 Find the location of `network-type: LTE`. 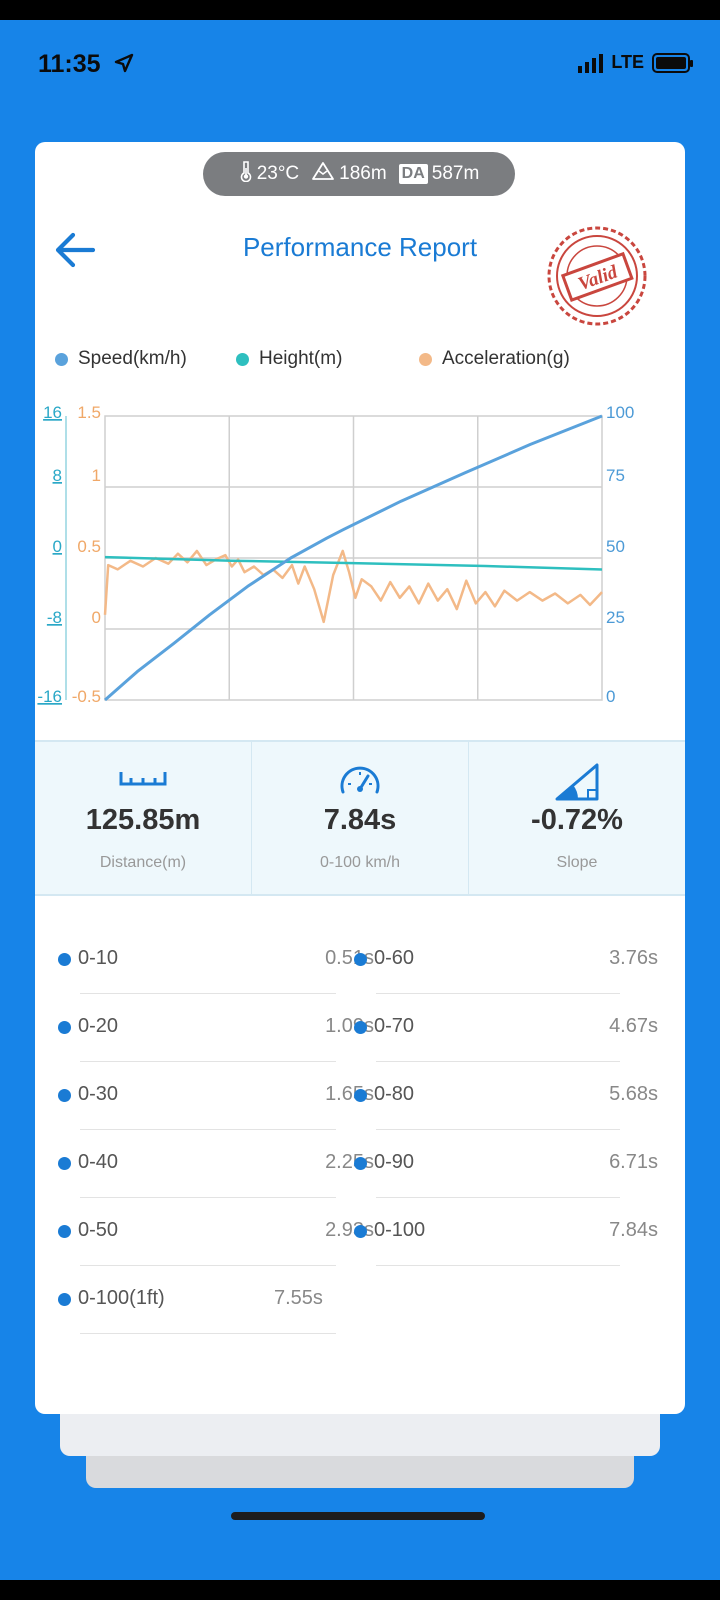

network-type: LTE is located at coordinates (627, 62).